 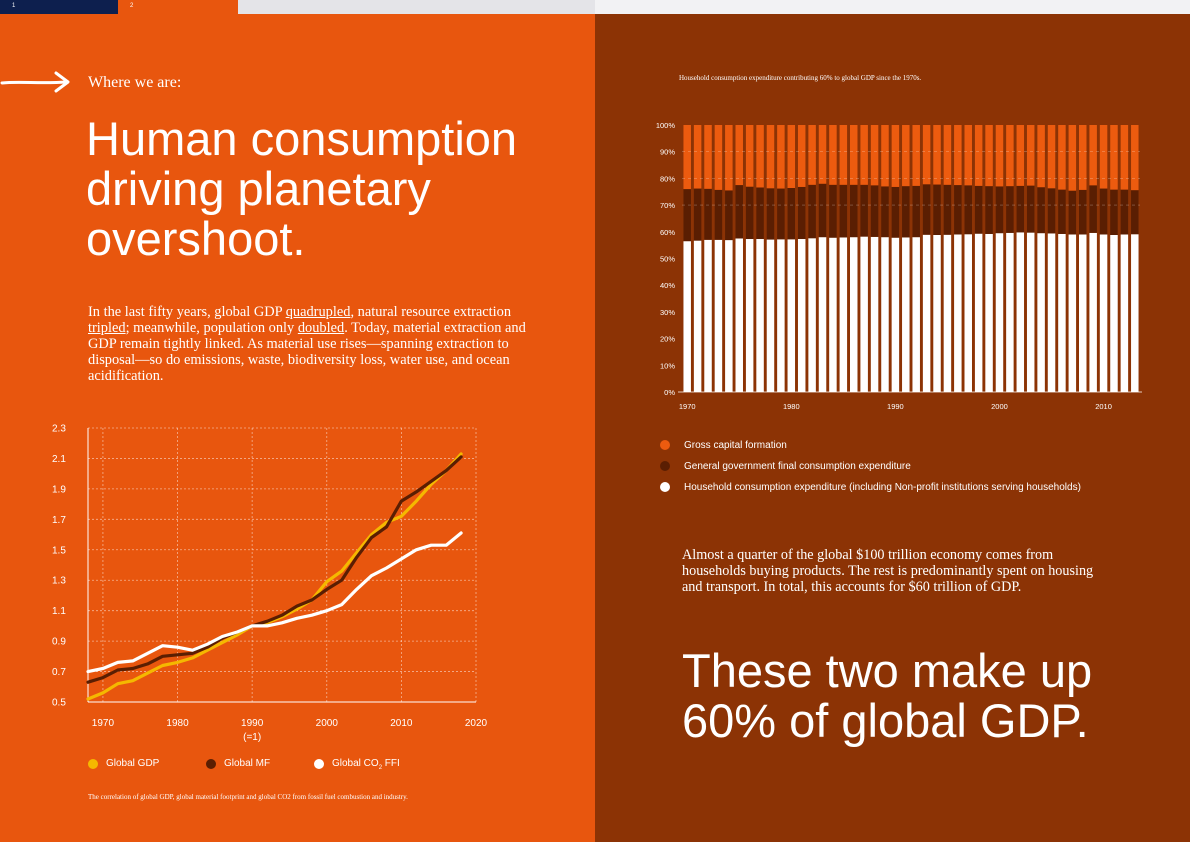 What do you see at coordinates (665, 445) in the screenshot?
I see `bar-legend-swatch-gross-capital` at bounding box center [665, 445].